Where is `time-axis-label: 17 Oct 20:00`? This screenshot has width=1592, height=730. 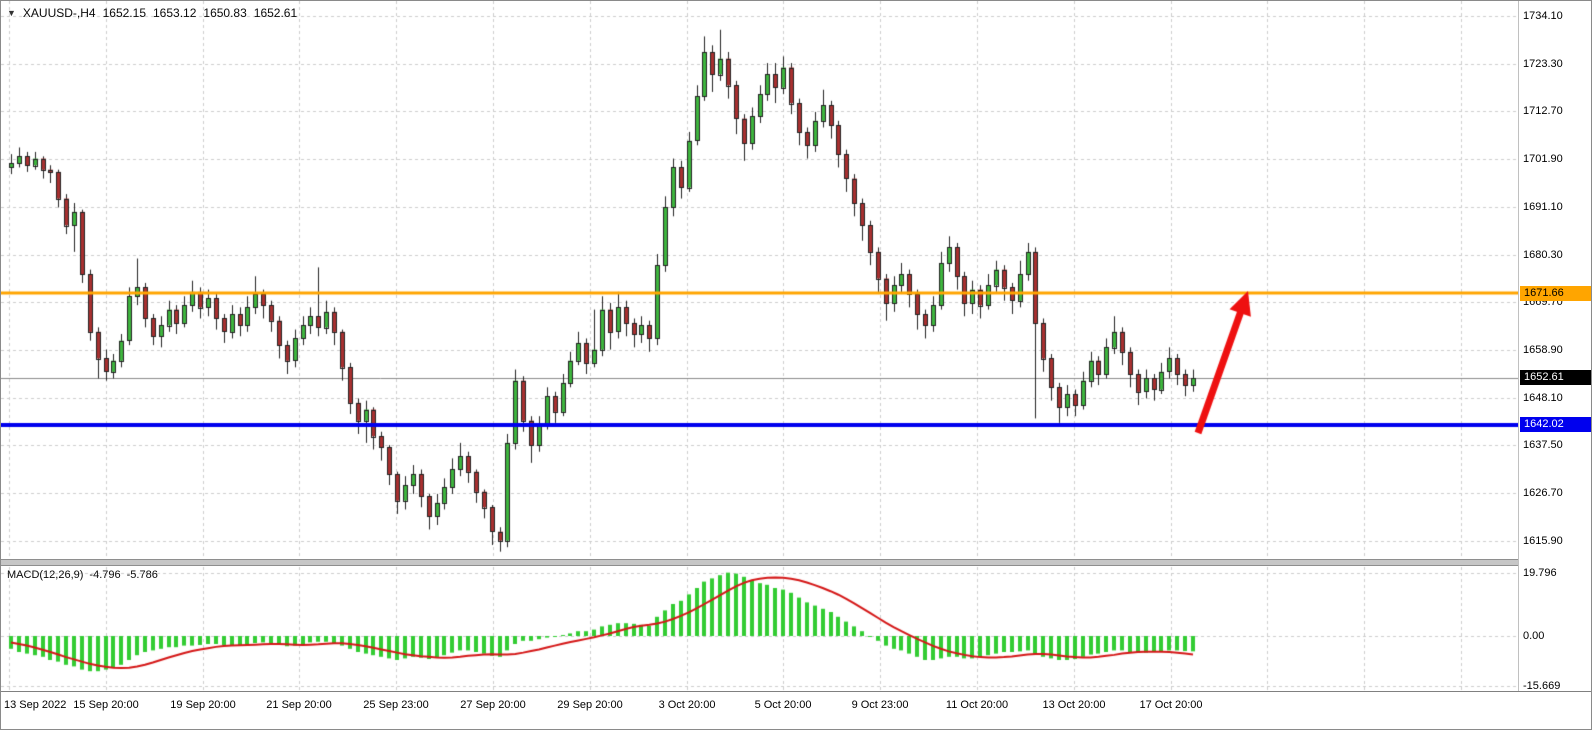
time-axis-label: 17 Oct 20:00 is located at coordinates (1171, 705).